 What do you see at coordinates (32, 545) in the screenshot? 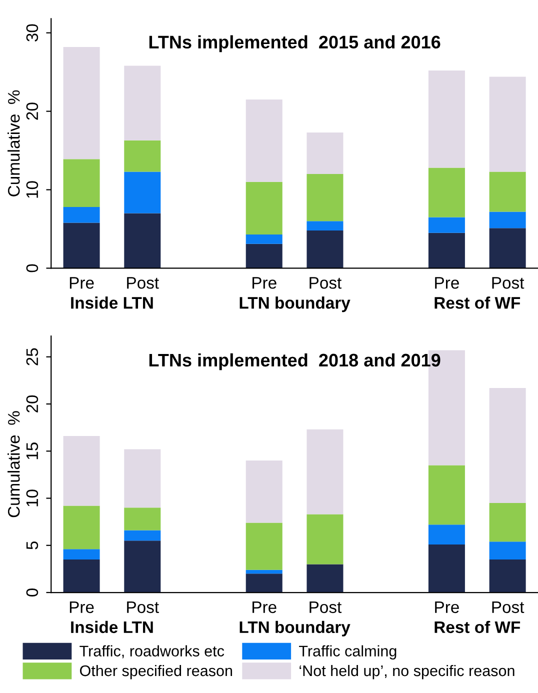
I see `y-tick-label: 5` at bounding box center [32, 545].